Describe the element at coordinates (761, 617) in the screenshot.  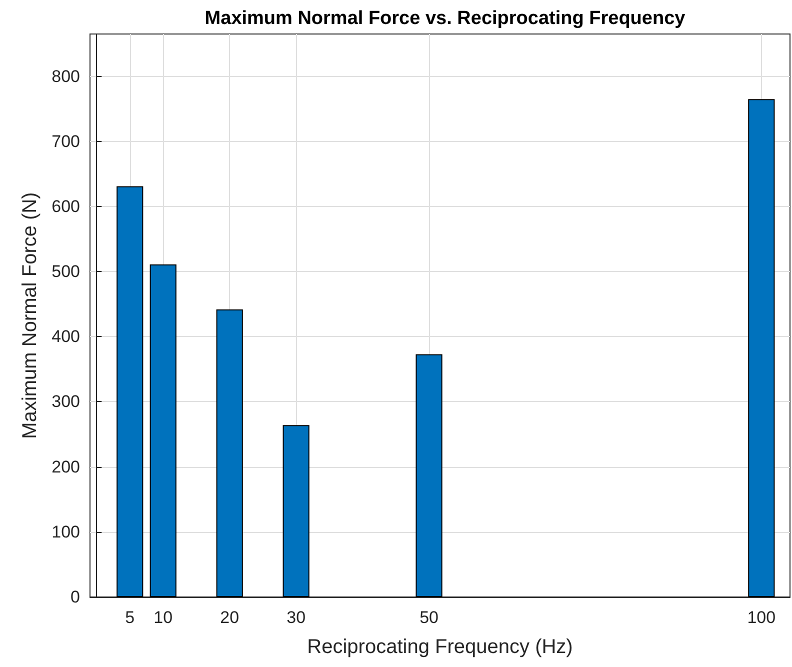
I see `x-tick-label: 100` at that location.